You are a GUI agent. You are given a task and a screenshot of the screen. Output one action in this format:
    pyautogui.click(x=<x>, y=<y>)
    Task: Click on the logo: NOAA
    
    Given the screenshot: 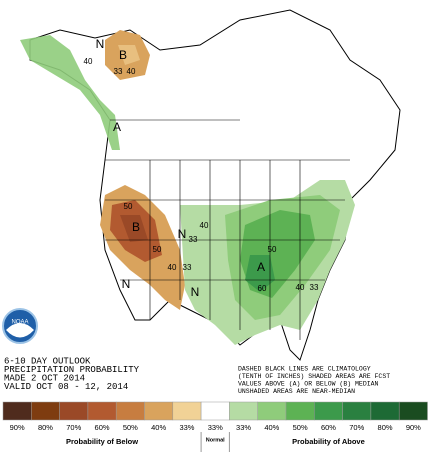 What is the action you would take?
    pyautogui.click(x=20, y=326)
    